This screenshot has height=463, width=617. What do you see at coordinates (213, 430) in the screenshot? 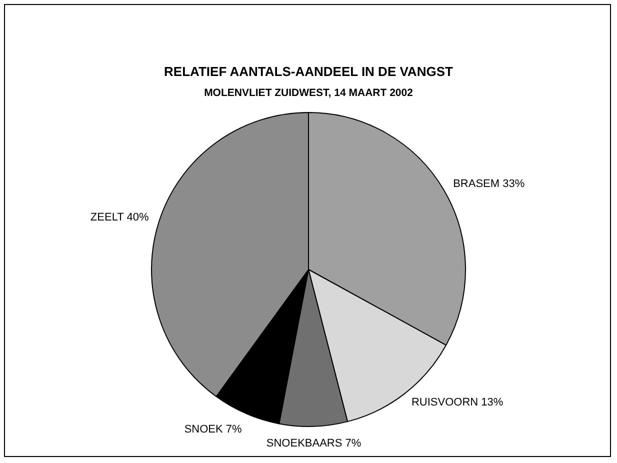
I see `slice-label: SNOEK 7%` at bounding box center [213, 430].